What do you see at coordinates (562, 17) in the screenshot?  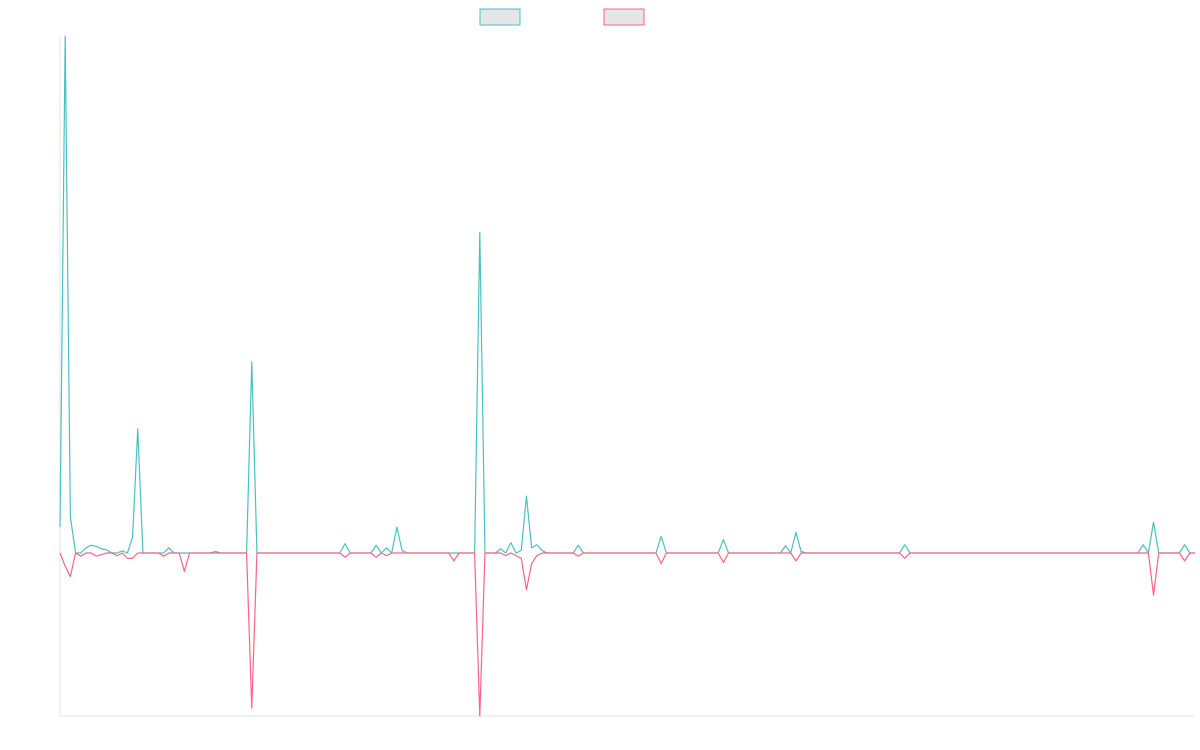 I see `legend` at bounding box center [562, 17].